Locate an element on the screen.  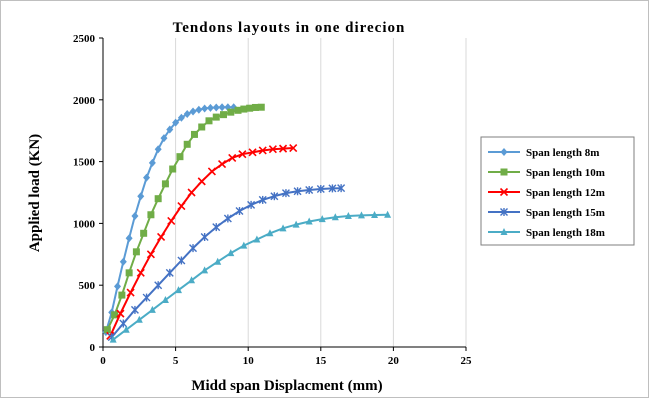
y-tick-label: 2500 is located at coordinates (84, 39).